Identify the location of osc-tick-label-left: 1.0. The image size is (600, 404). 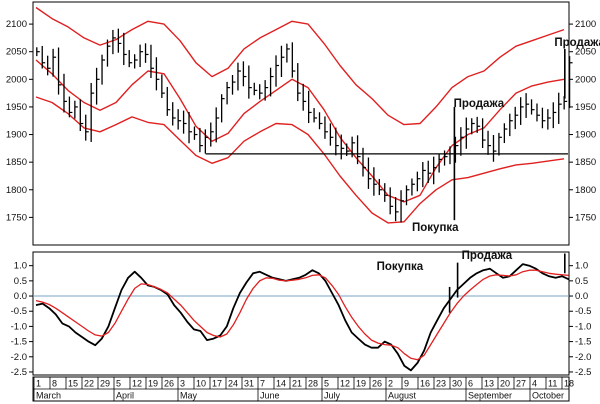
(20, 266).